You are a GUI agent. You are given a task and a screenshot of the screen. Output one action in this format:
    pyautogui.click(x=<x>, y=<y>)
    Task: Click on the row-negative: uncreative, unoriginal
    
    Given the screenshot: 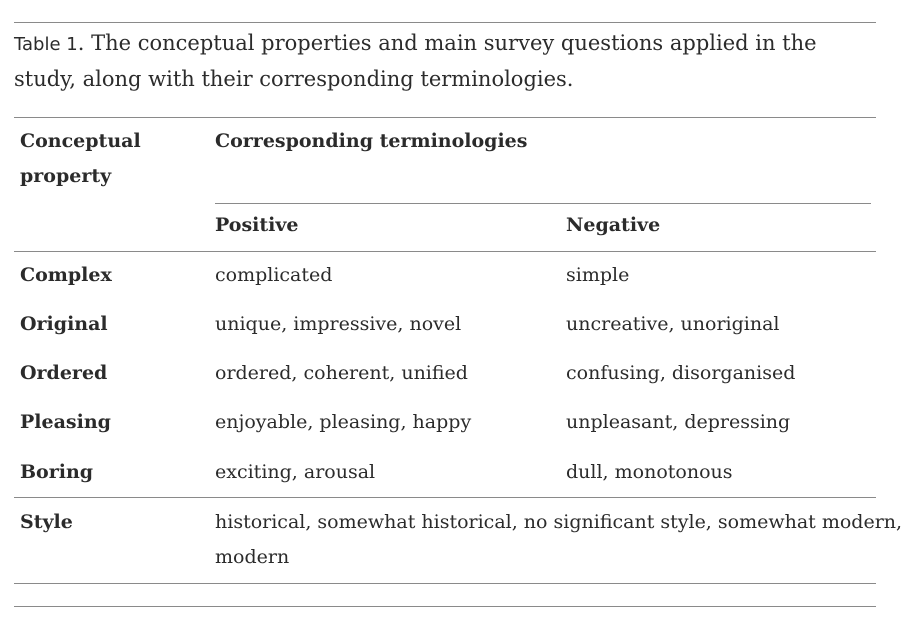 What is the action you would take?
    pyautogui.click(x=673, y=324)
    